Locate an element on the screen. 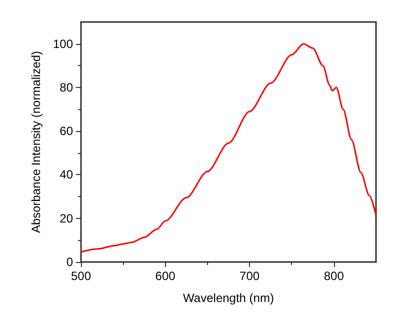  y-tick-label: 60 is located at coordinates (67, 131).